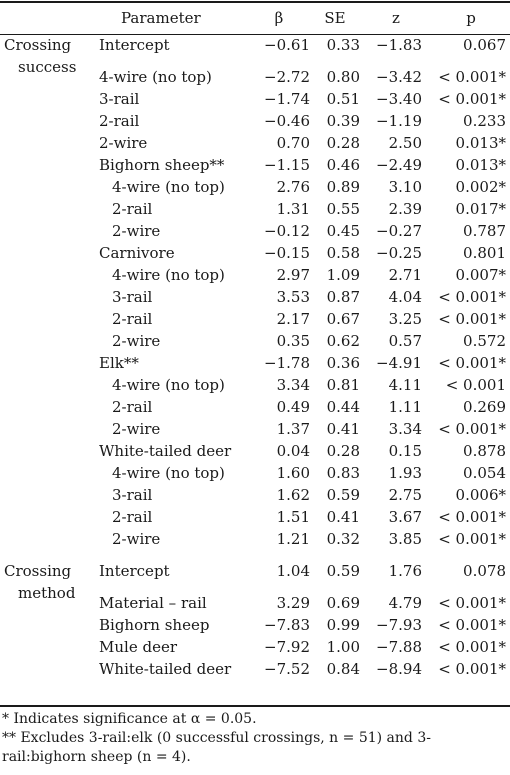 The width and height of the screenshot is (510, 775). I want to click on table-row: 2-rail 2.17 0.67 3.25 < 0.001*, so click(255, 319).